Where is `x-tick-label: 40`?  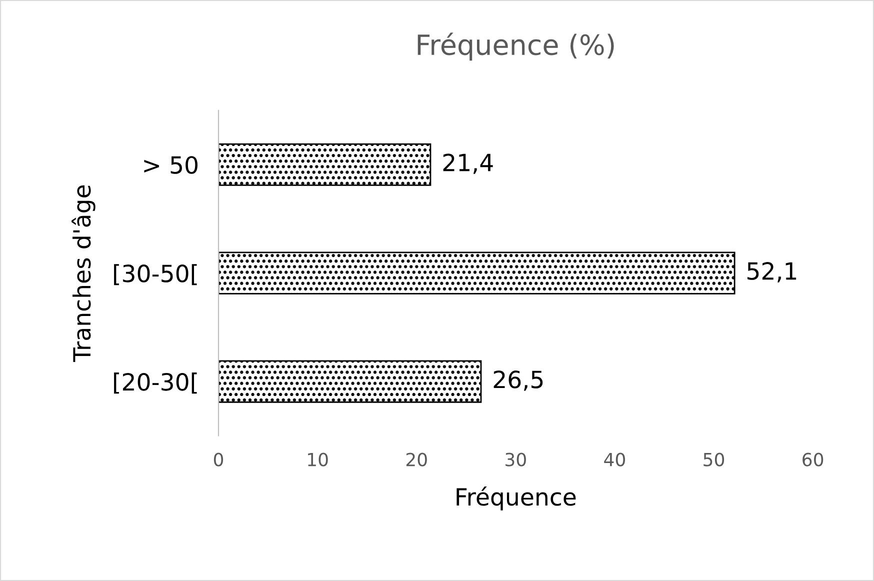 x-tick-label: 40 is located at coordinates (614, 459).